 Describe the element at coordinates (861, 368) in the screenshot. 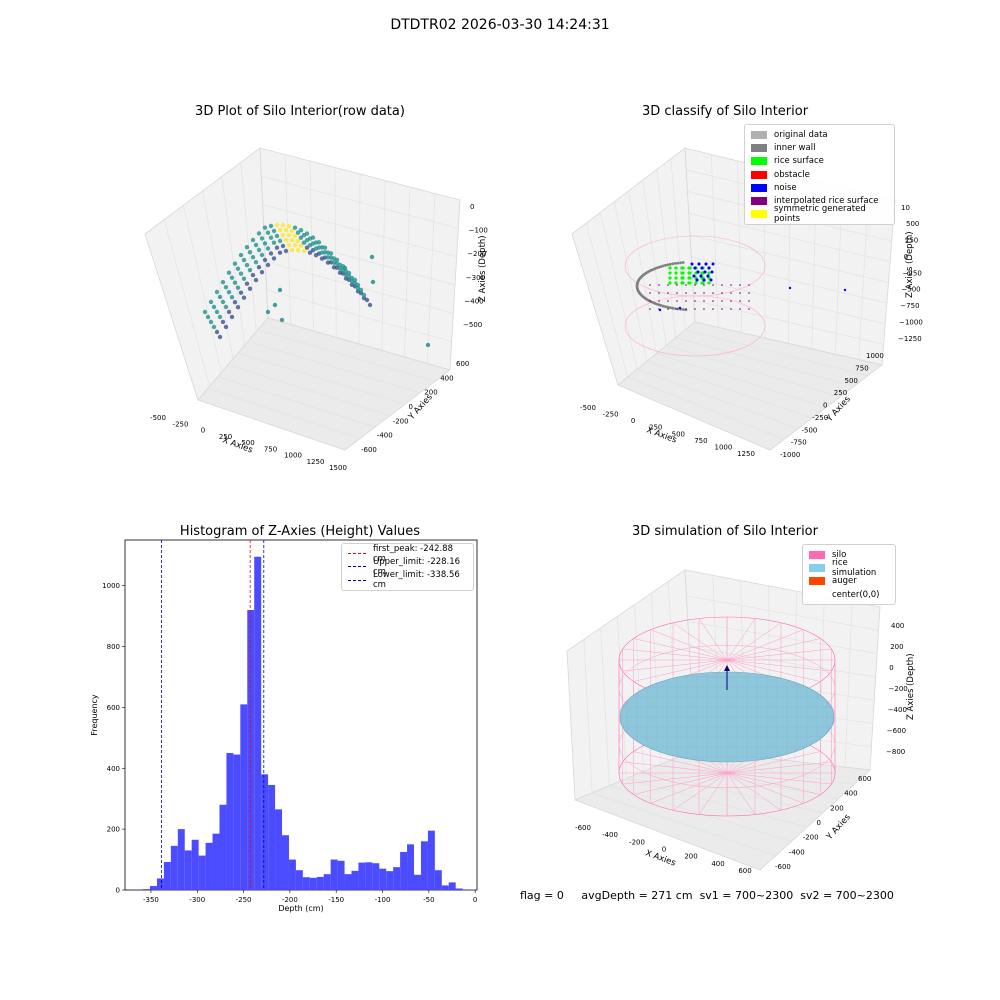

I see `tick-label: 750` at that location.